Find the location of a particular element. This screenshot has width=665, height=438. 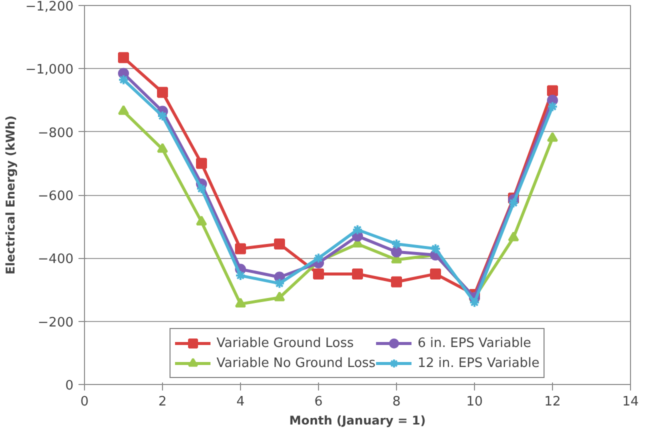

x-tick-label: 8 is located at coordinates (396, 402).